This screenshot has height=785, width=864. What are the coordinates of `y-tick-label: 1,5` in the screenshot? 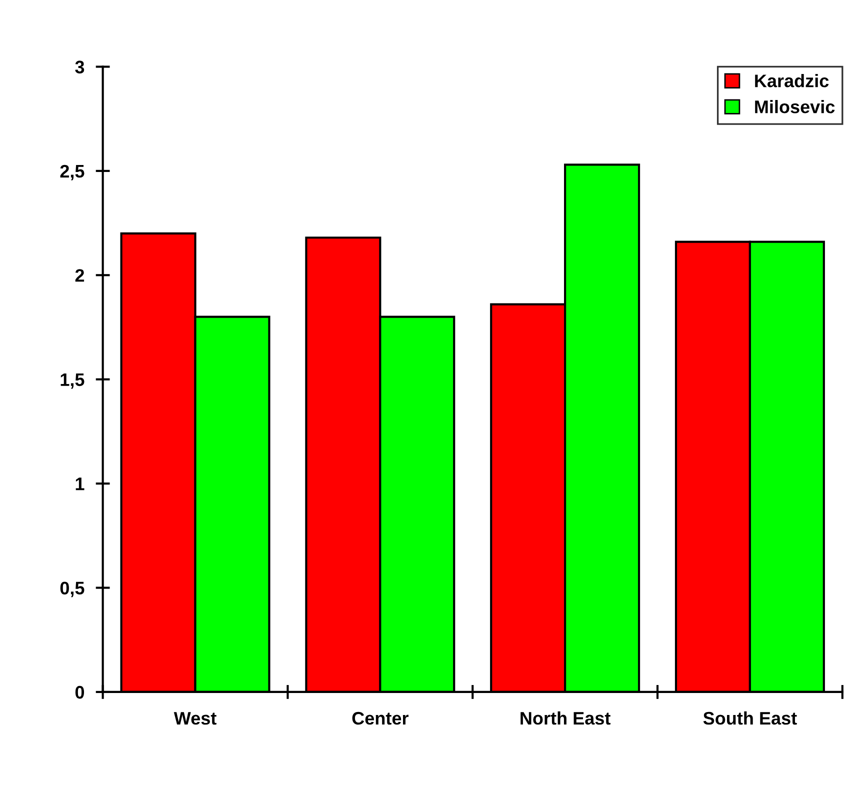 It's located at (72, 381).